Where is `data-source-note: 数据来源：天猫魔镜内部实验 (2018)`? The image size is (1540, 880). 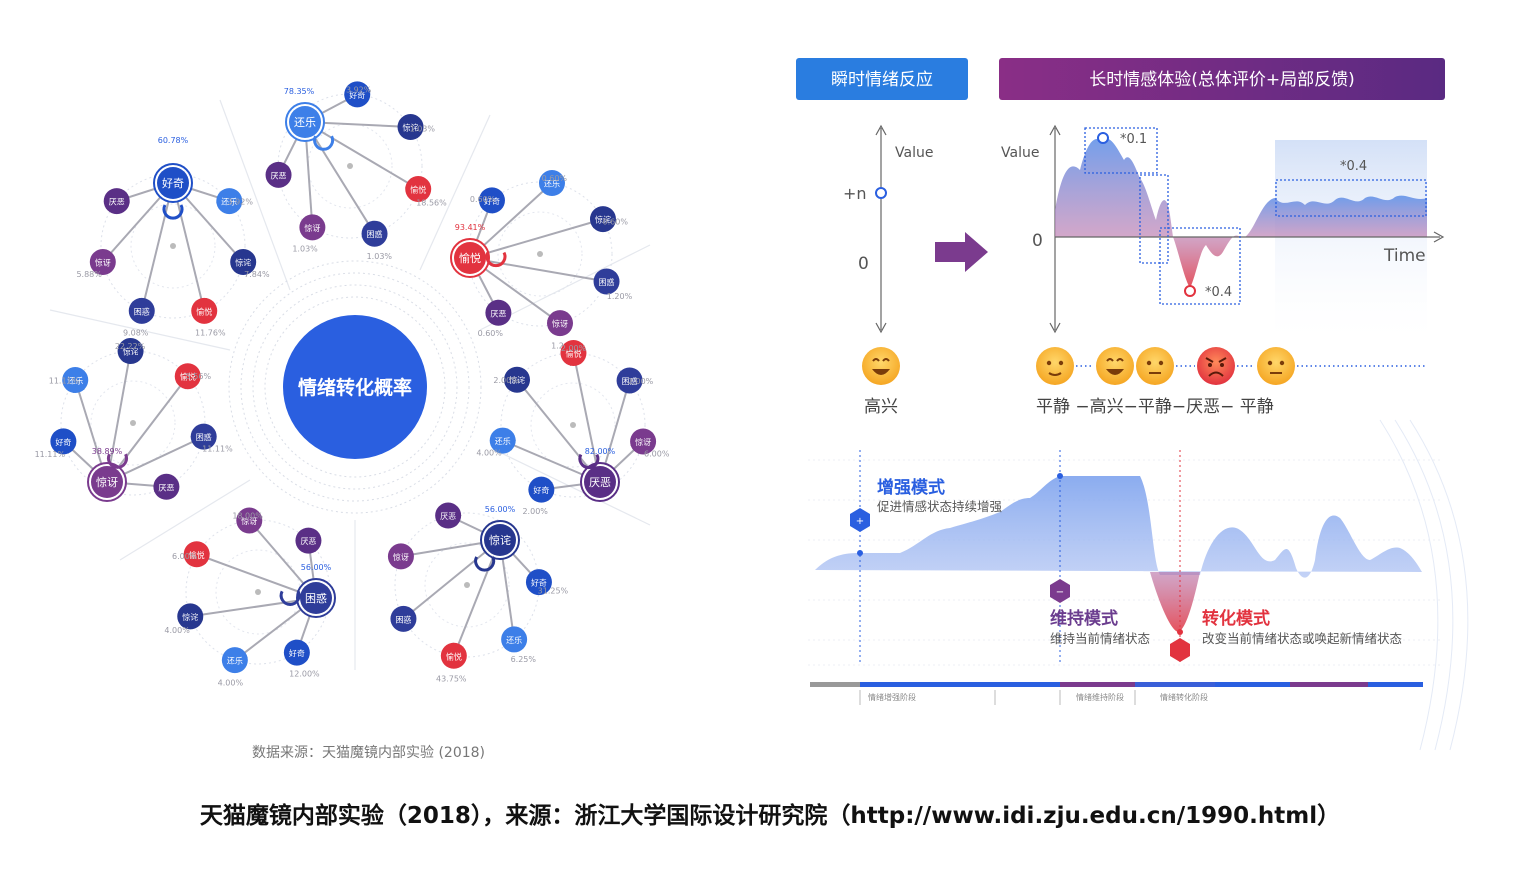
data-source-note: 数据来源：天猫魔镜内部实验 (2018) is located at coordinates (369, 753).